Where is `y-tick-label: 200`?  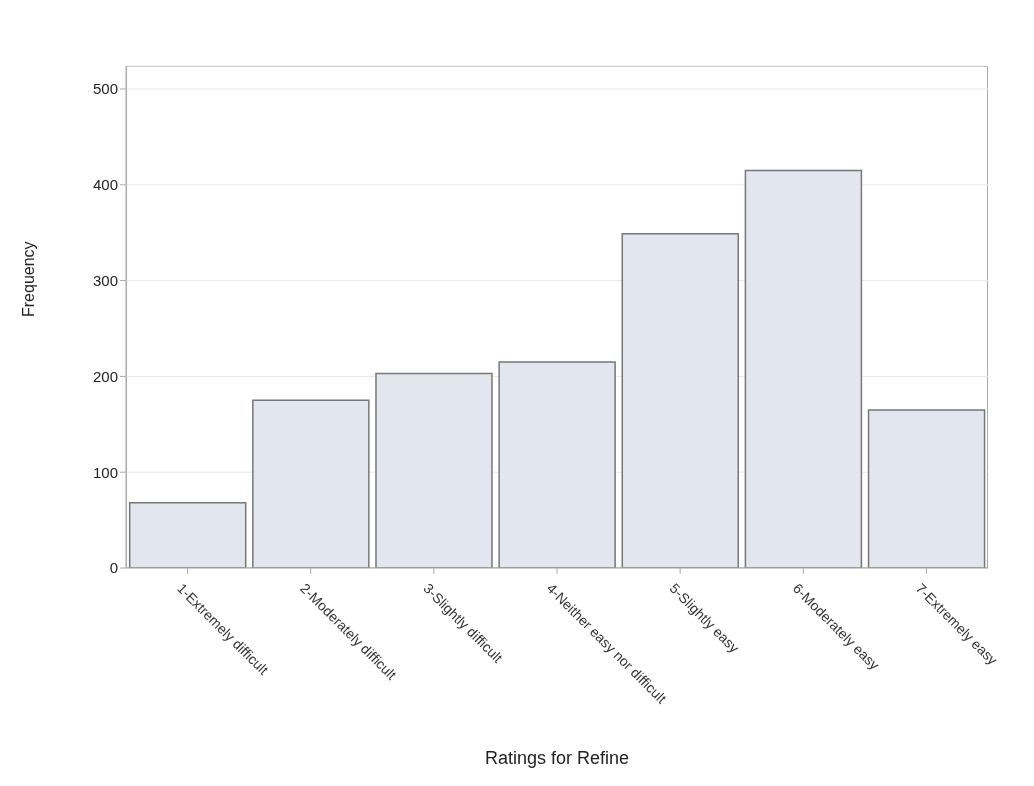
y-tick-label: 200 is located at coordinates (105, 376).